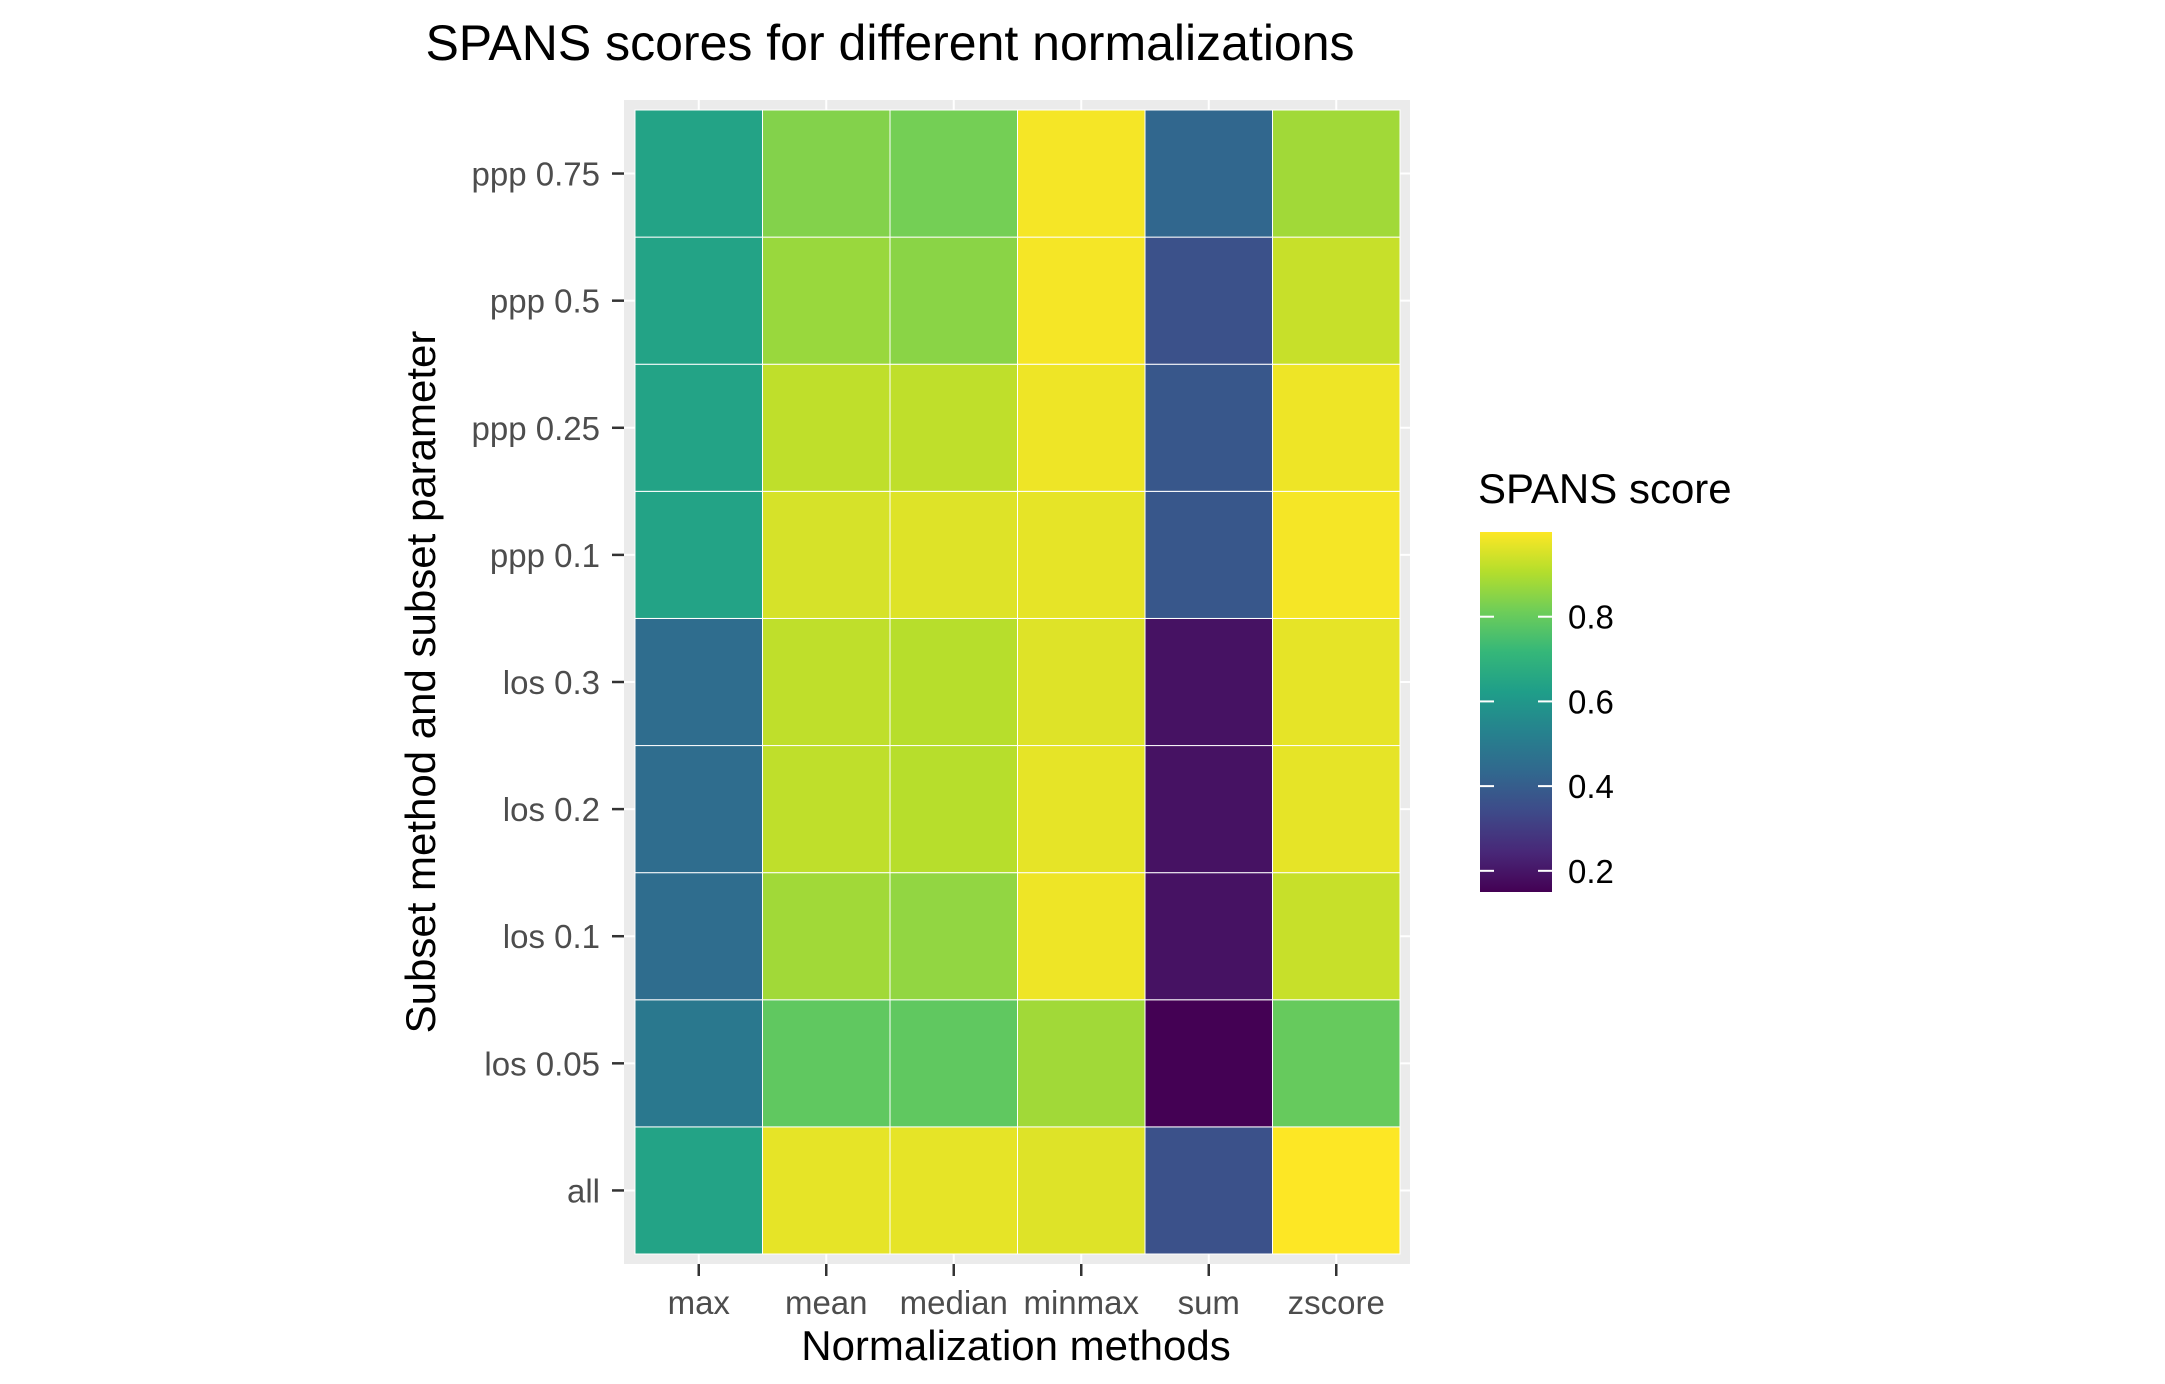 This screenshot has height=1384, width=2165. Describe the element at coordinates (1591, 871) in the screenshot. I see `legend-tick-label: 0.2` at that location.